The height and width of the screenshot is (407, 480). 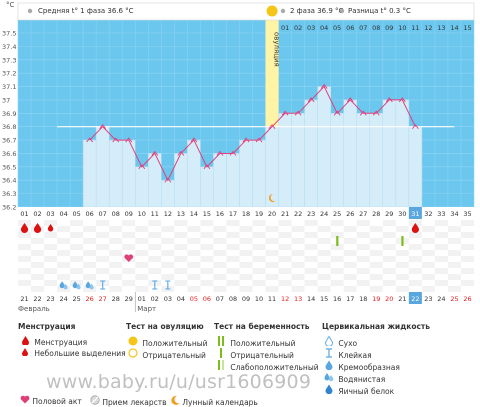 What do you see at coordinates (9, 114) in the screenshot?
I see `y-tick-label: 36.9` at bounding box center [9, 114].